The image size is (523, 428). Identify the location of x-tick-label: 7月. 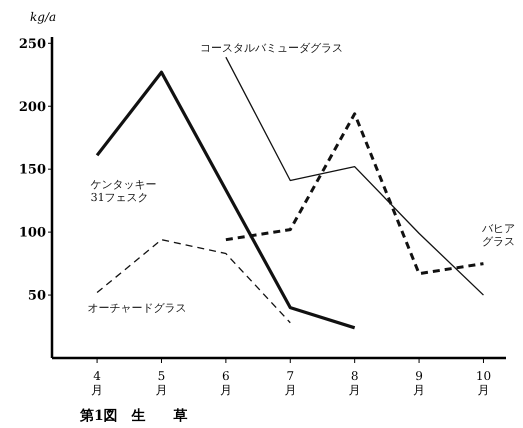
(290, 383).